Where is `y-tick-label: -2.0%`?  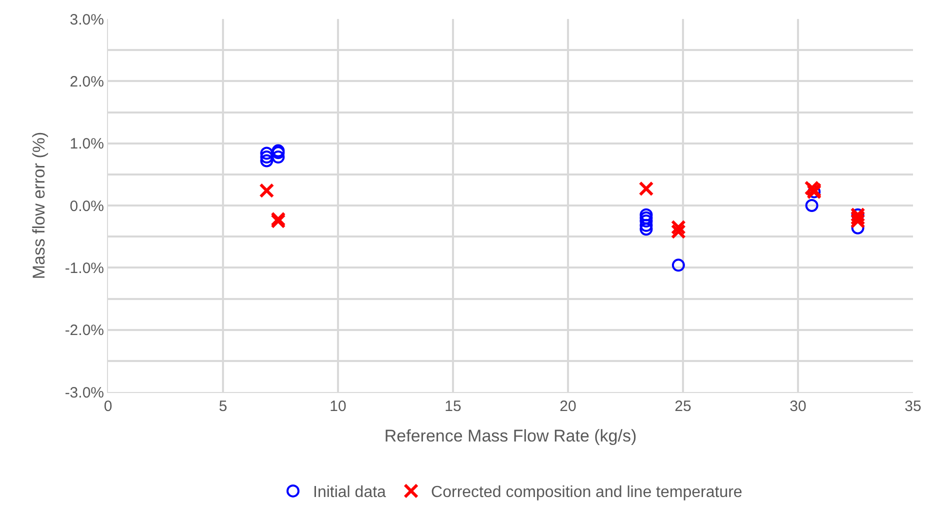
y-tick-label: -2.0% is located at coordinates (84, 331).